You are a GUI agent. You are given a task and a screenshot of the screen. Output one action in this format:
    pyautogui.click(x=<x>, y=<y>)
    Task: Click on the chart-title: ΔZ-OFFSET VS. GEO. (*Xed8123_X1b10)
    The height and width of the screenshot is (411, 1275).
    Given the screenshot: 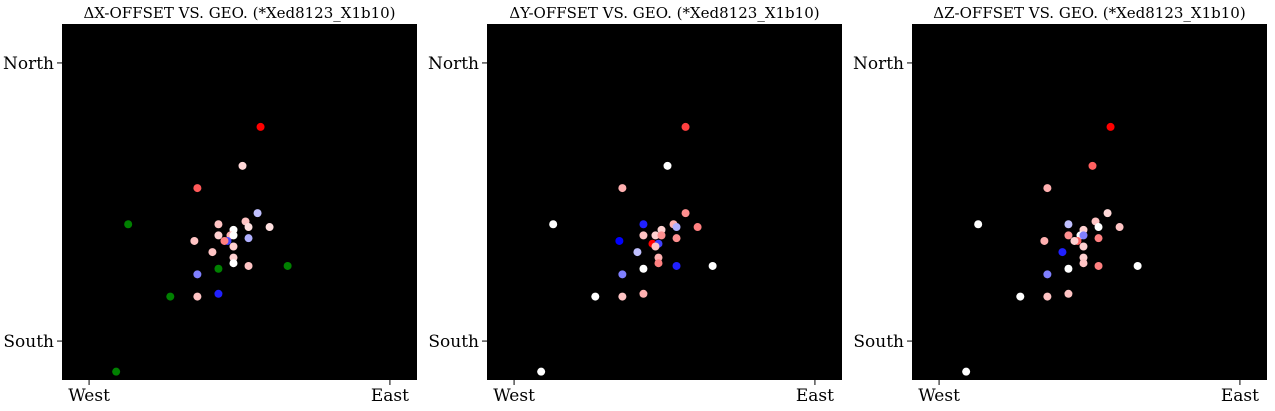 What is the action you would take?
    pyautogui.click(x=1089, y=13)
    